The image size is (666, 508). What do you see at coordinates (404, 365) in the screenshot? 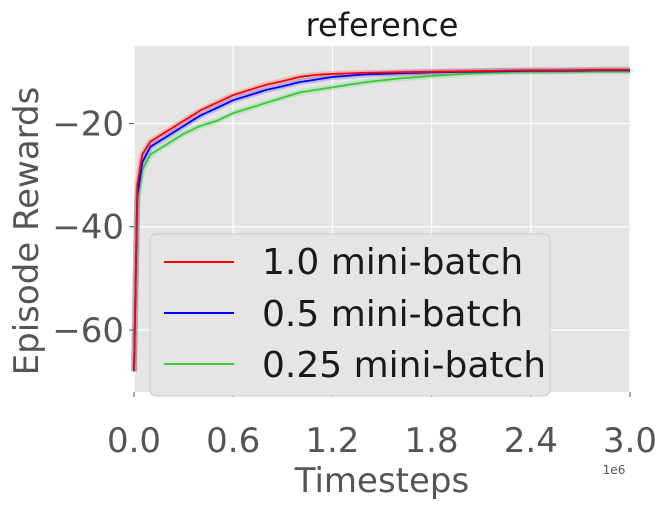
I see `legend-label-series-3: 0.25 mini-batch` at bounding box center [404, 365].